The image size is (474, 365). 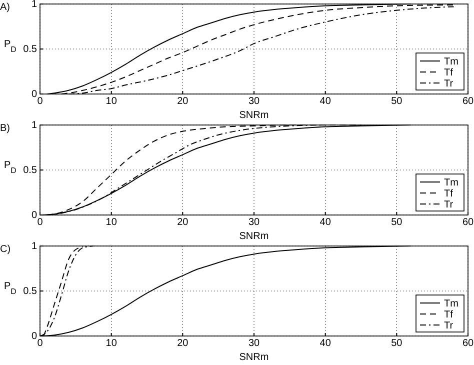 I want to click on chart-title: B), so click(x=5, y=128).